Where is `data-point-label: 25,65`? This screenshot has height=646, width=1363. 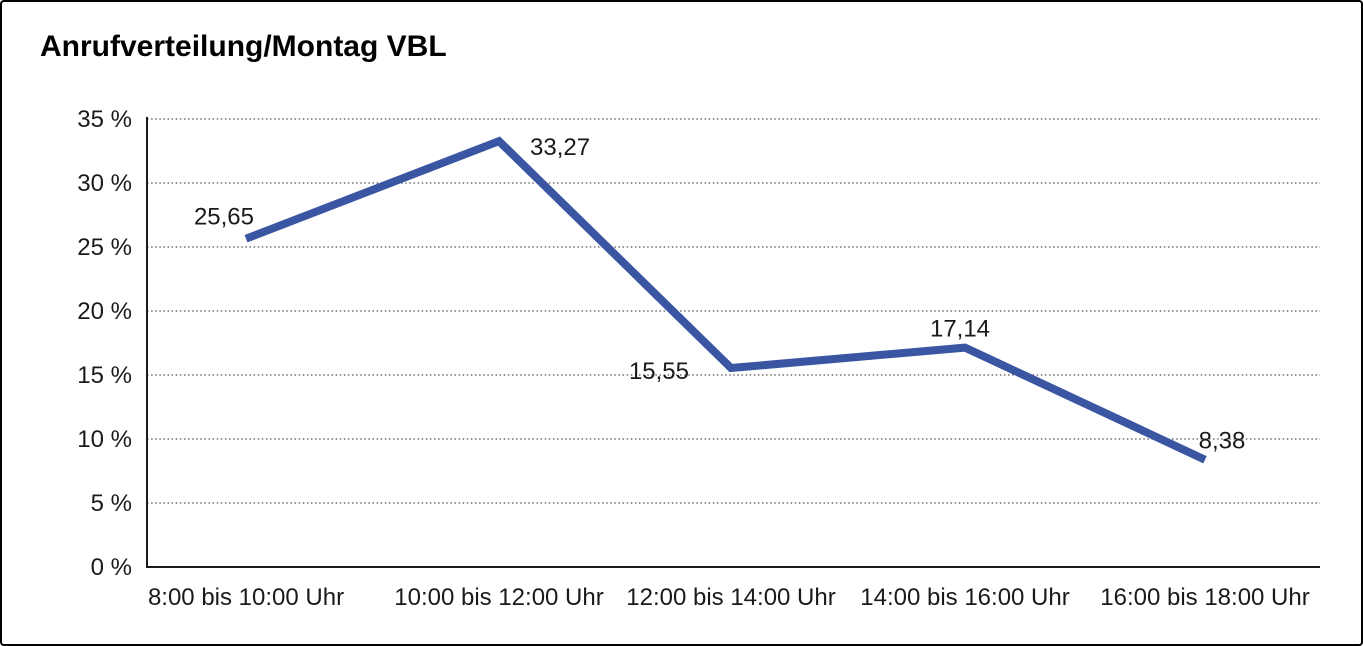
data-point-label: 25,65 is located at coordinates (224, 217).